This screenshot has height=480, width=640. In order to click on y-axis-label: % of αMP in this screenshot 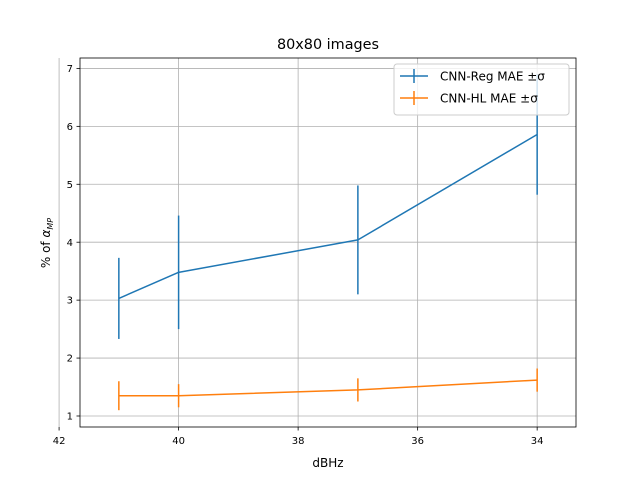, I will do `click(47, 243)`.